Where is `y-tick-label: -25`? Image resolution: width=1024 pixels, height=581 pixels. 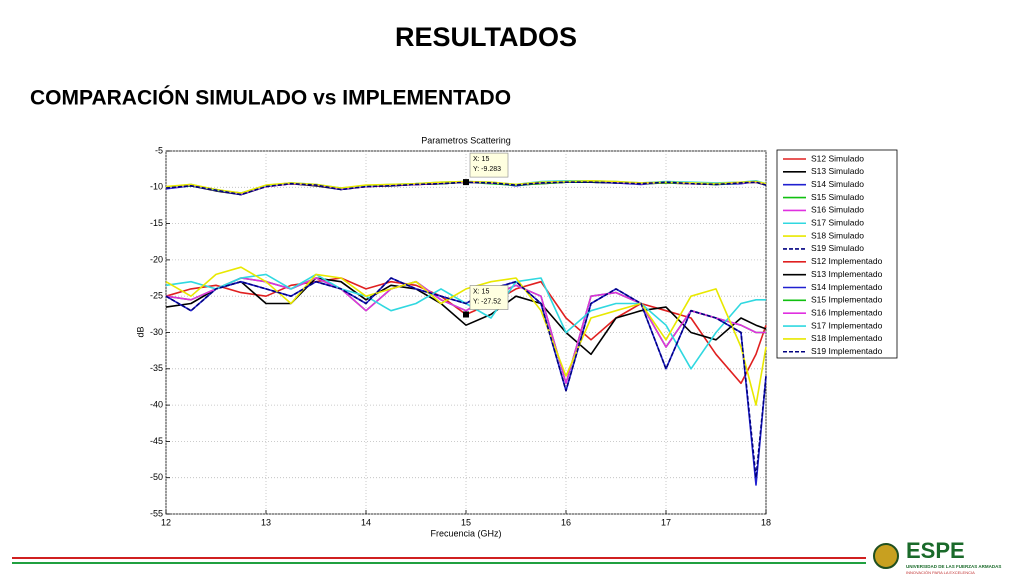 y-tick-label: -25 is located at coordinates (156, 296).